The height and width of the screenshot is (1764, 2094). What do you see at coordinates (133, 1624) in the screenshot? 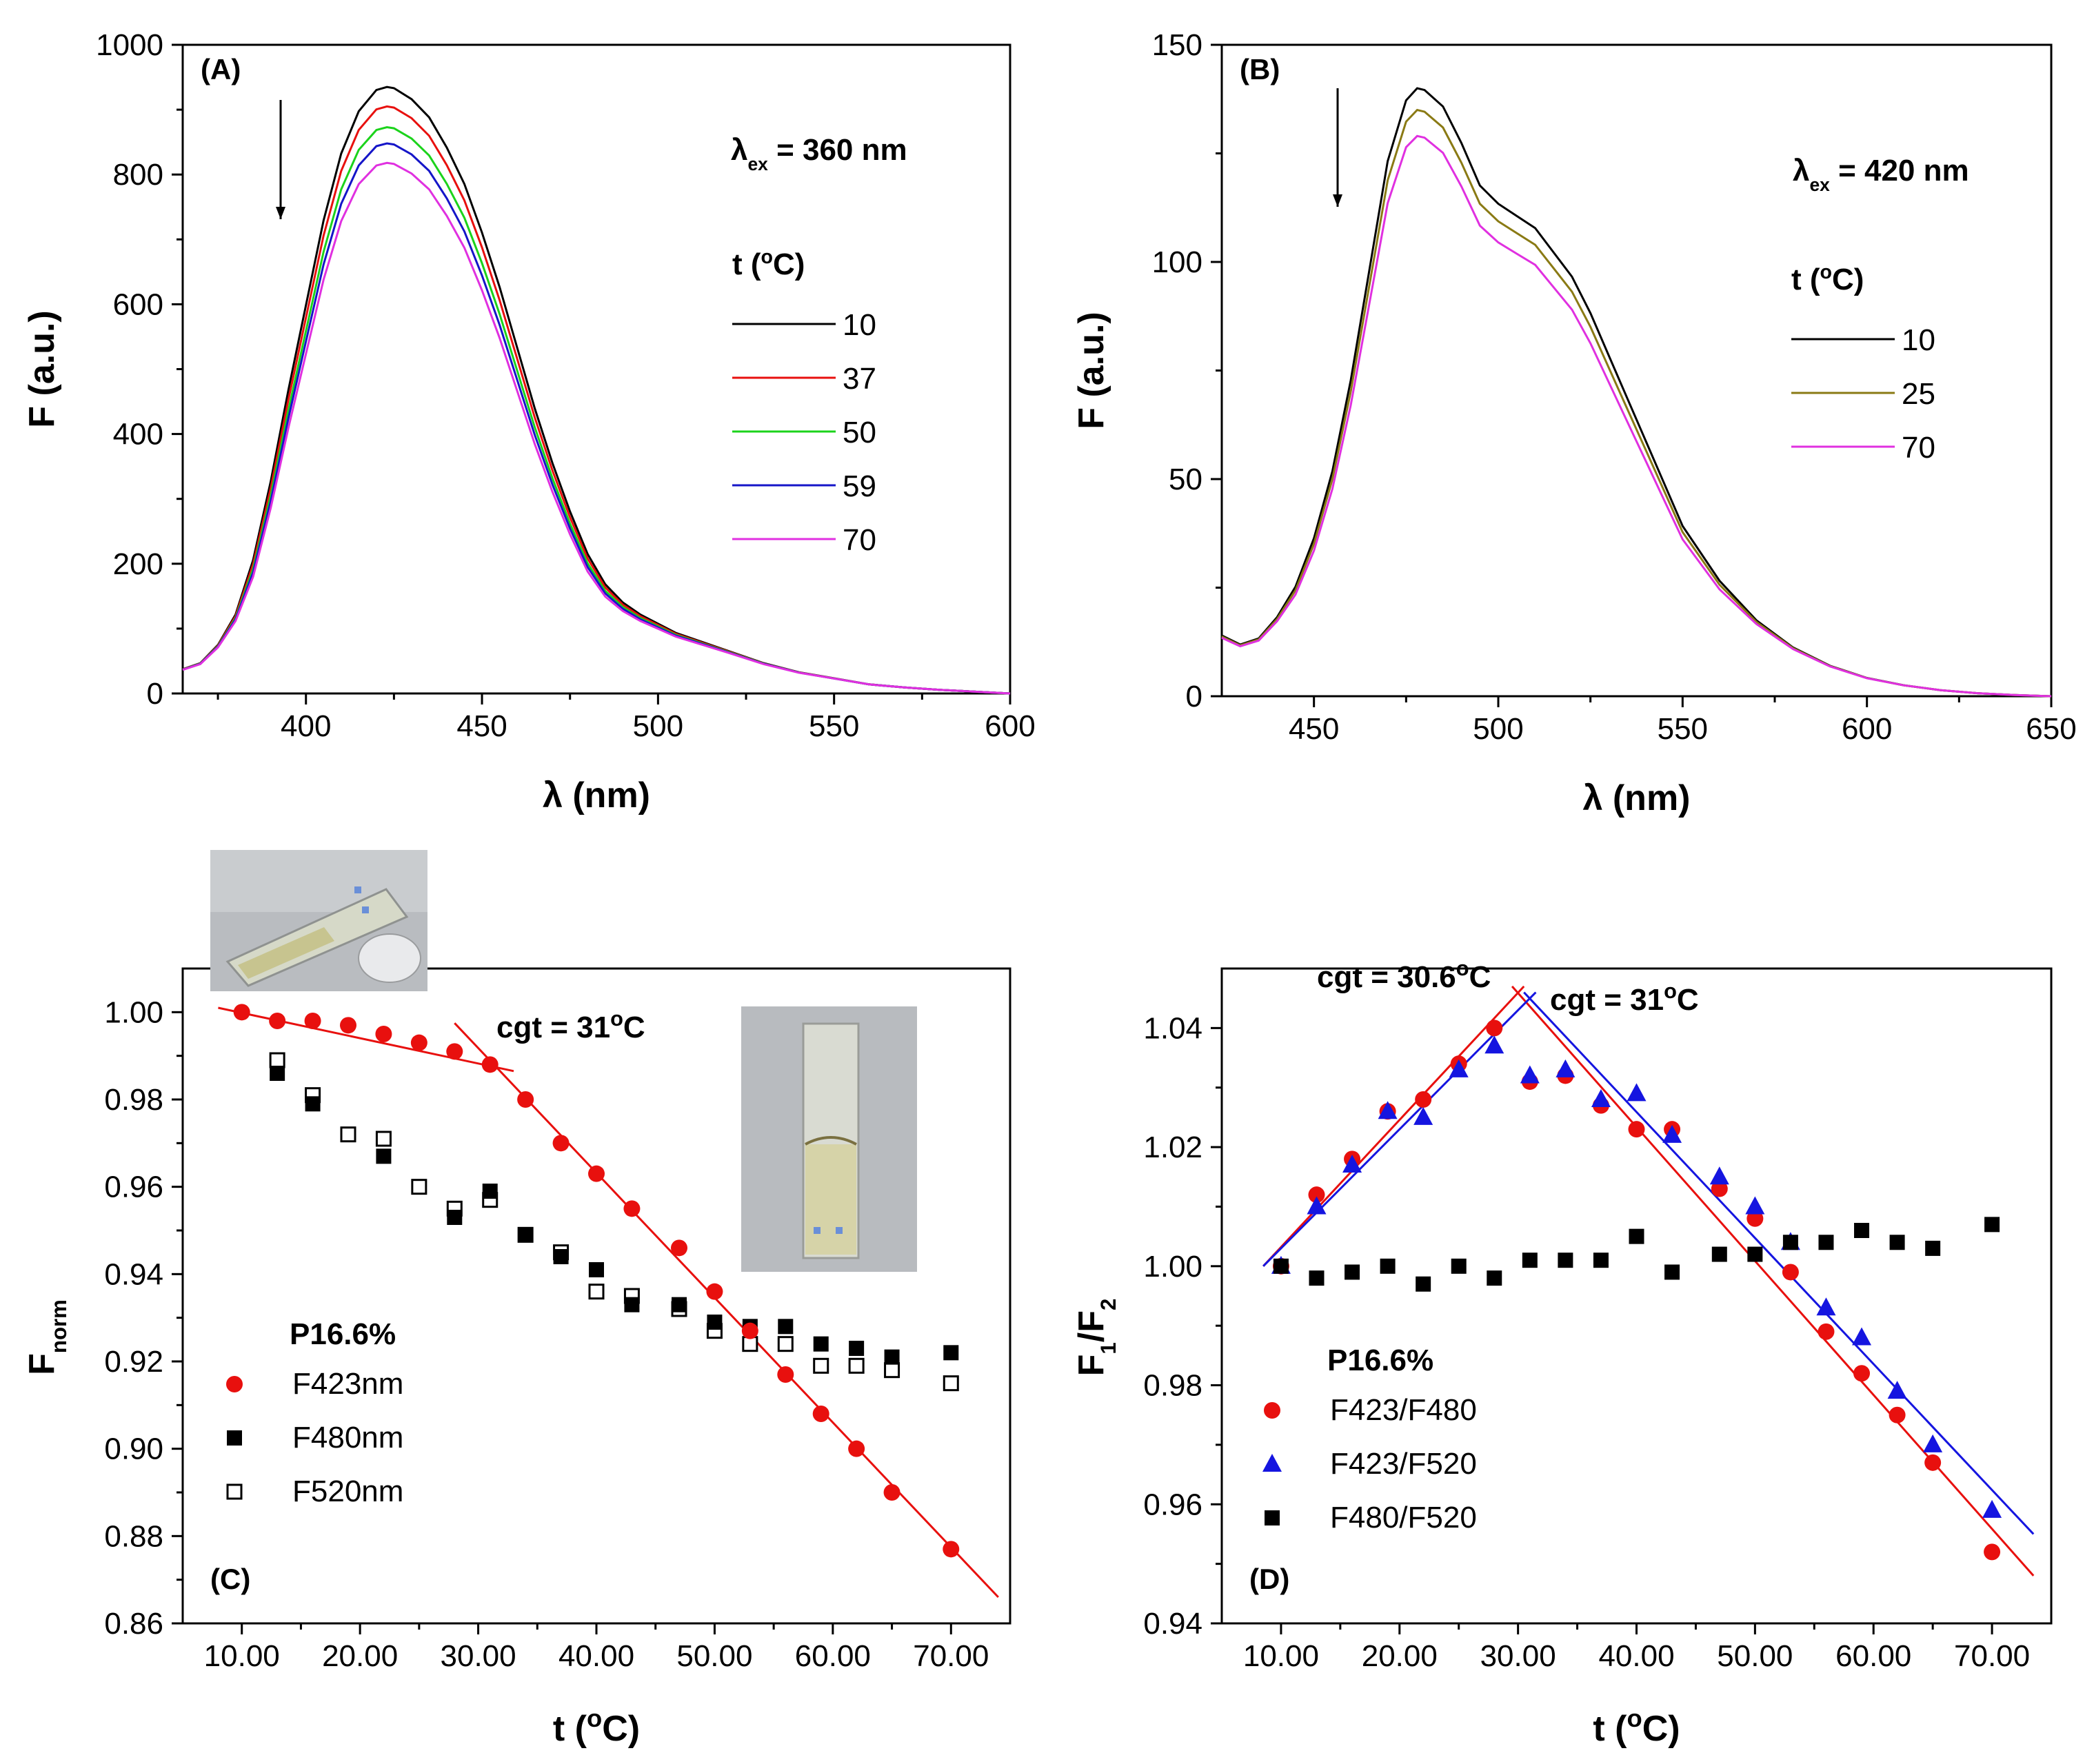
I see `y-tick-label: 0.86` at bounding box center [133, 1624].